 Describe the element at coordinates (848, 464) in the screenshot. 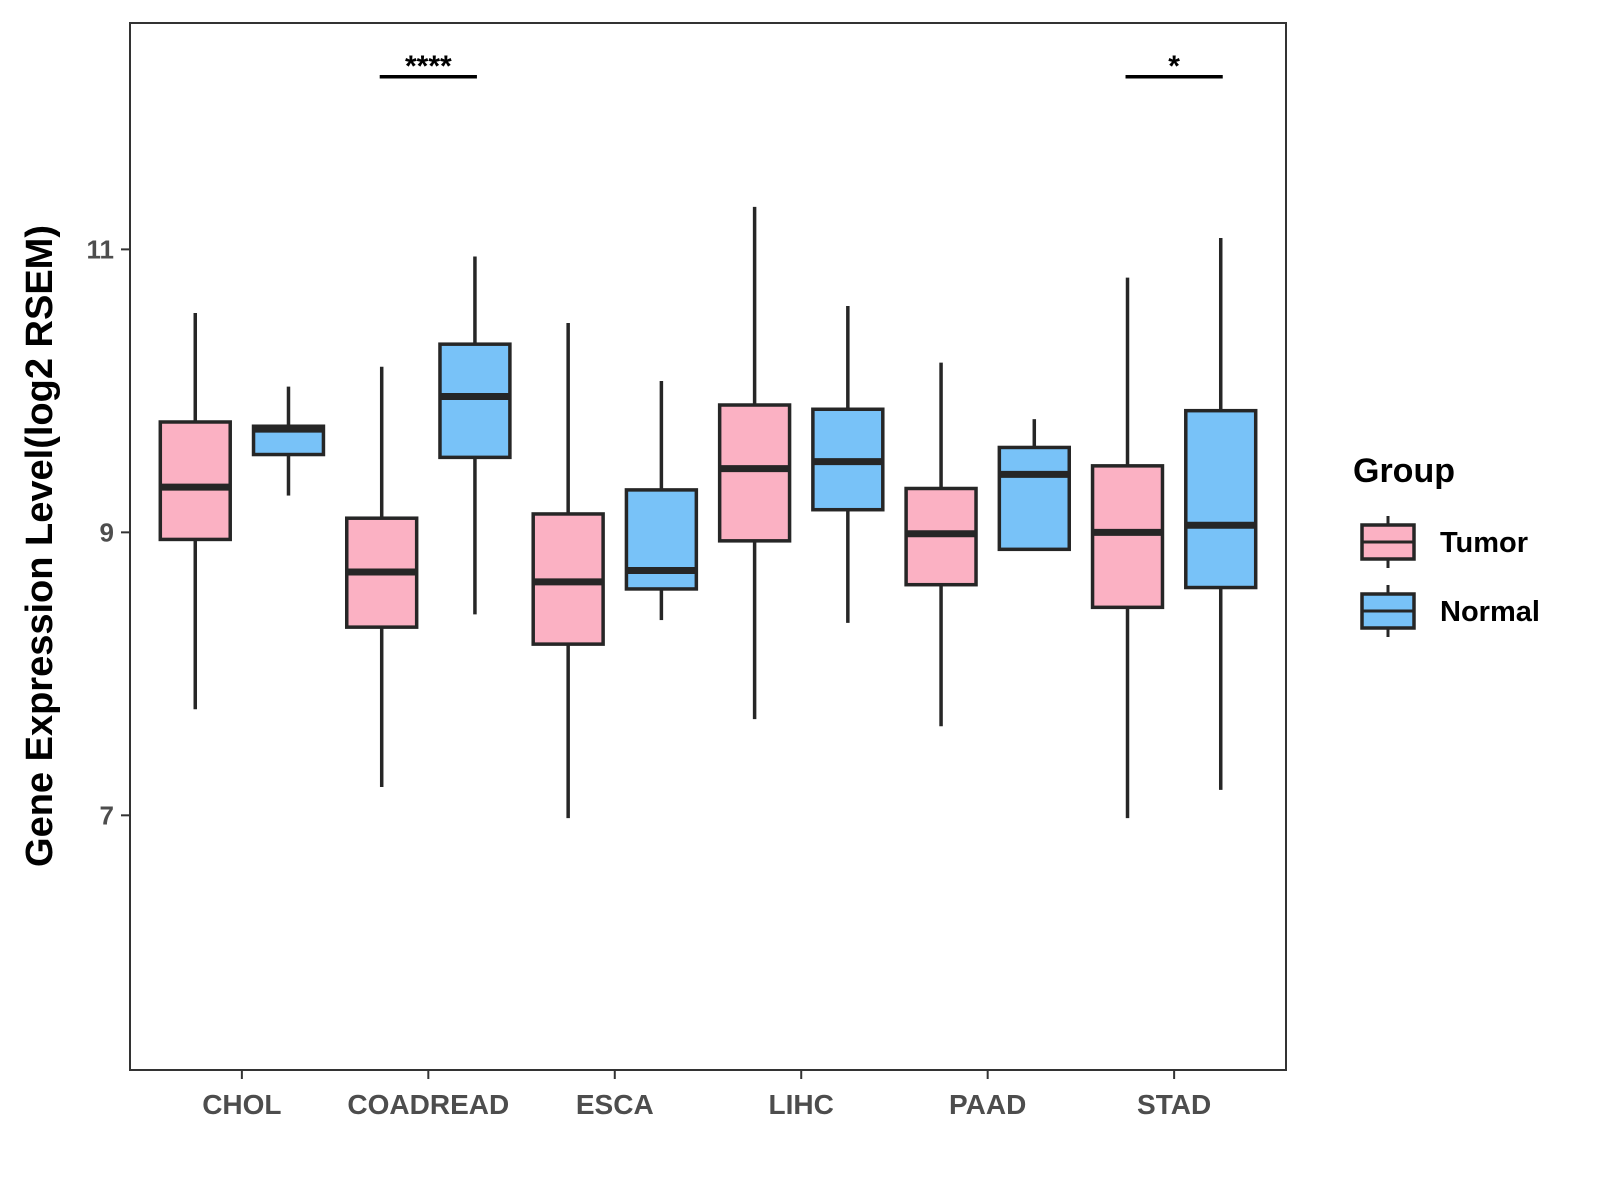

I see `box-normal-lihc` at that location.